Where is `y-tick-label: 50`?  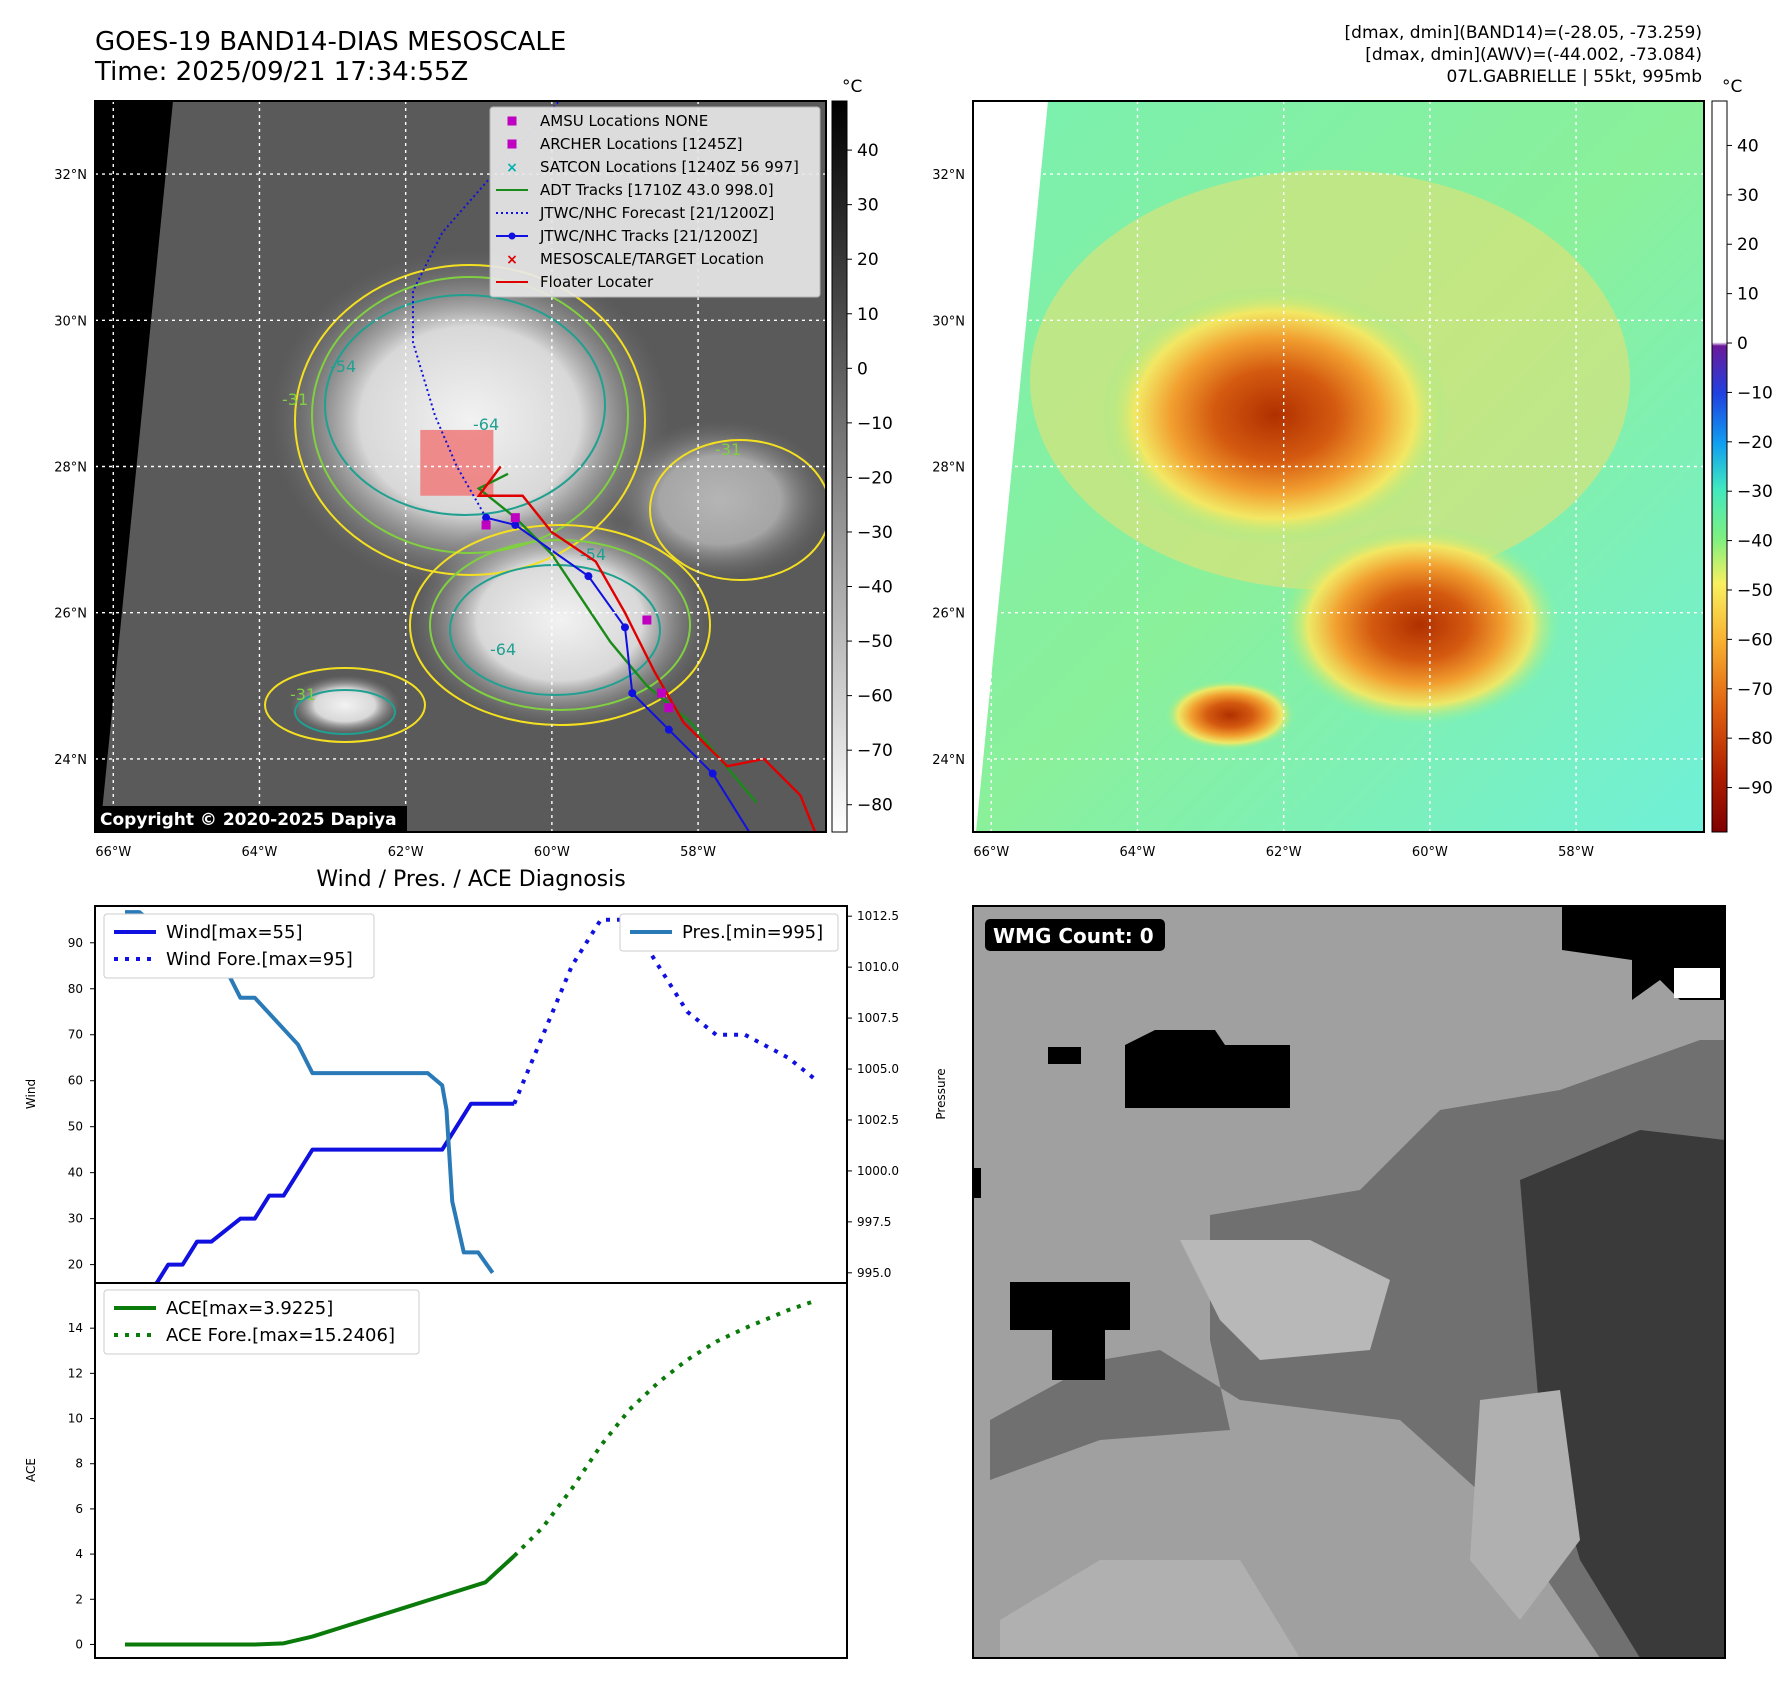
y-tick-label: 50 is located at coordinates (75, 1127).